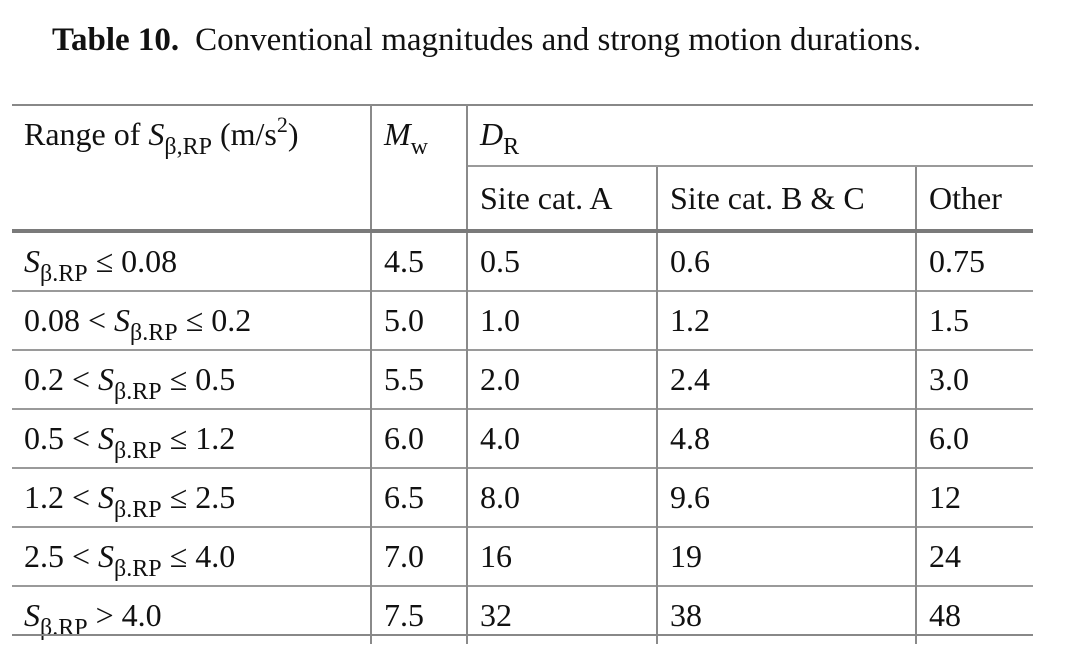 This screenshot has height=661, width=1065. Describe the element at coordinates (86, 134) in the screenshot. I see `header-range-prefix: Range of` at that location.